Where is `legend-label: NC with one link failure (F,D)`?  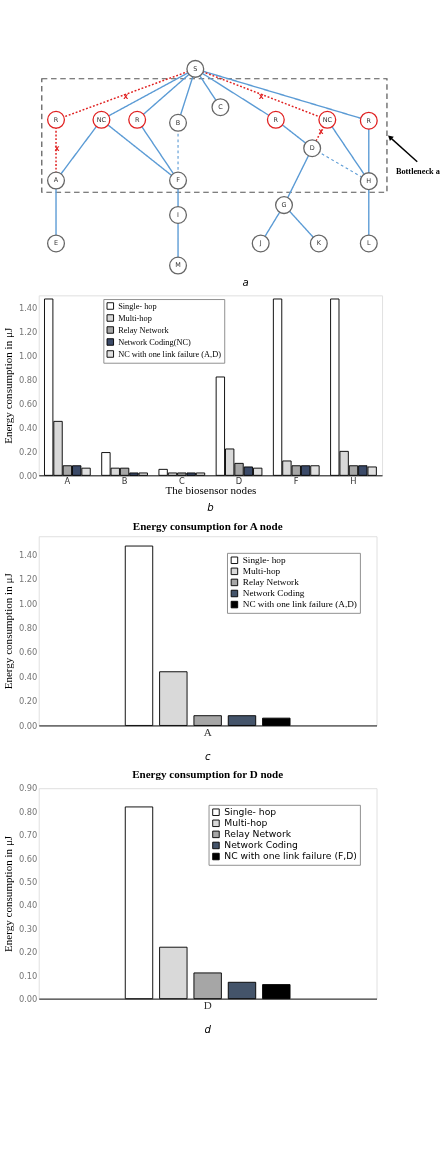 legend-label: NC with one link failure (F,D) is located at coordinates (290, 856).